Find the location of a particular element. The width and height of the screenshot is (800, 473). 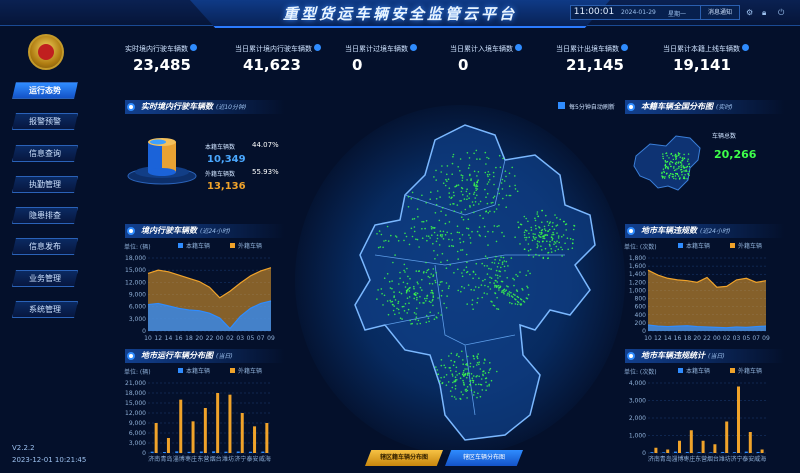

legend-label: 外籍车辆 is located at coordinates (250, 246).